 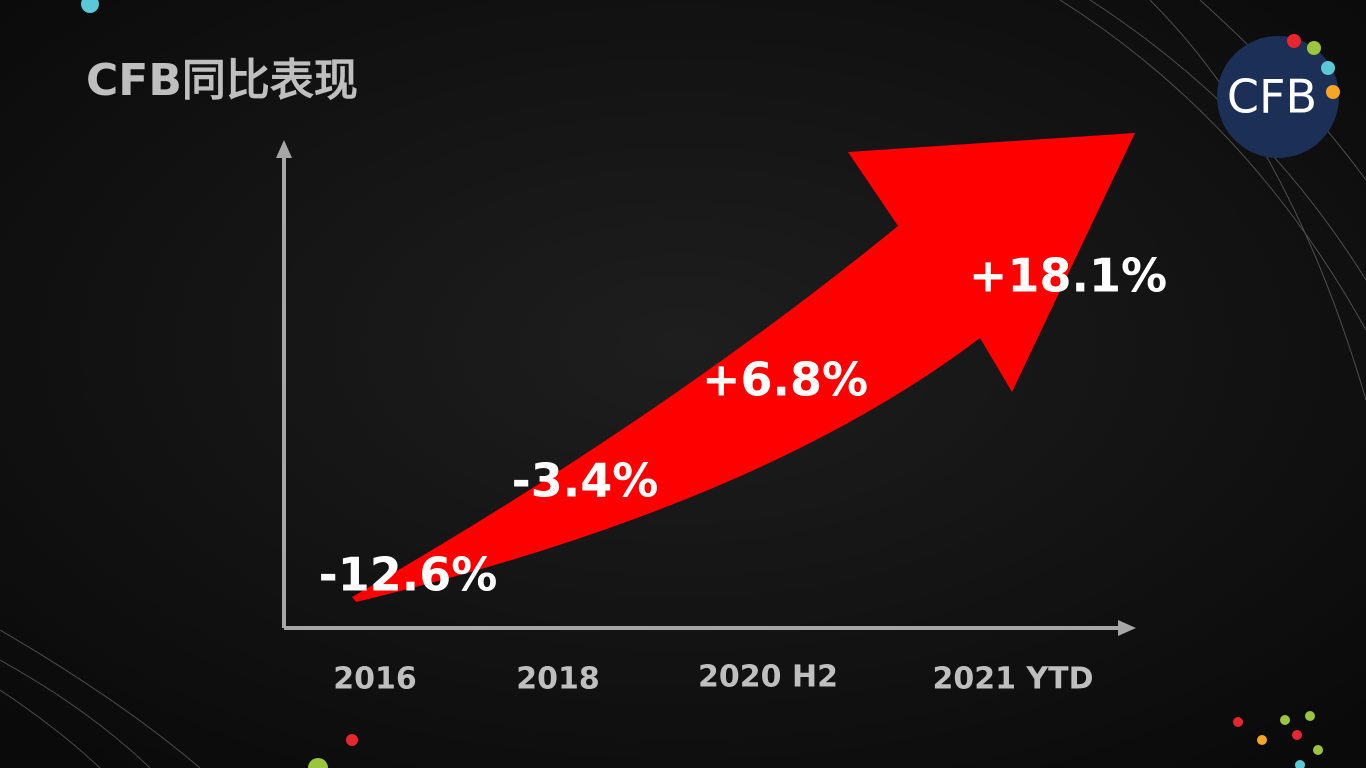 I want to click on logo-circle, so click(x=1278, y=97).